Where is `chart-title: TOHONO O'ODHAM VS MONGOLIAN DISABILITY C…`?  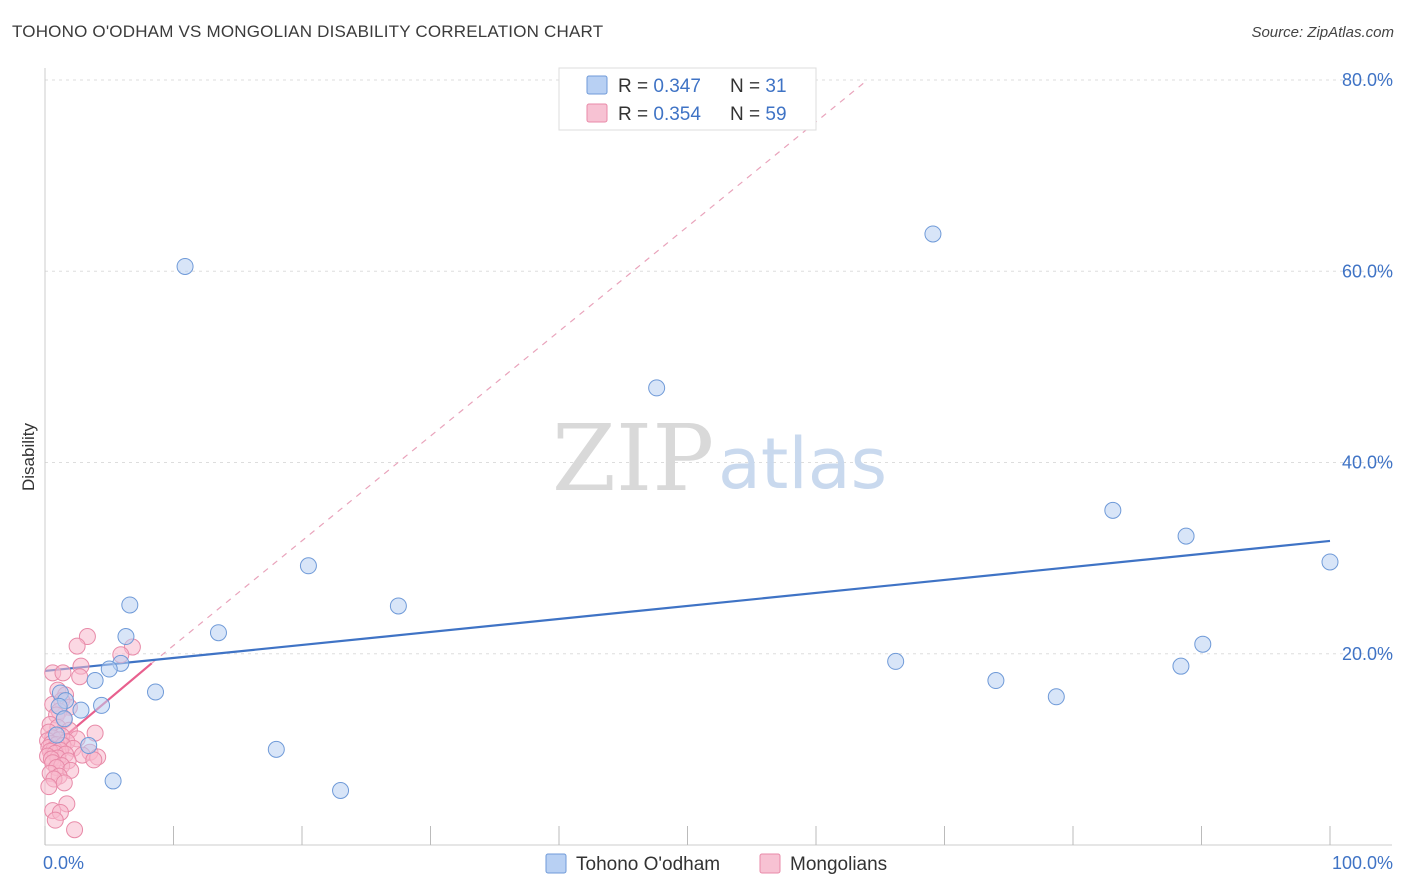 chart-title: TOHONO O'ODHAM VS MONGOLIAN DISABILITY C… is located at coordinates (308, 31).